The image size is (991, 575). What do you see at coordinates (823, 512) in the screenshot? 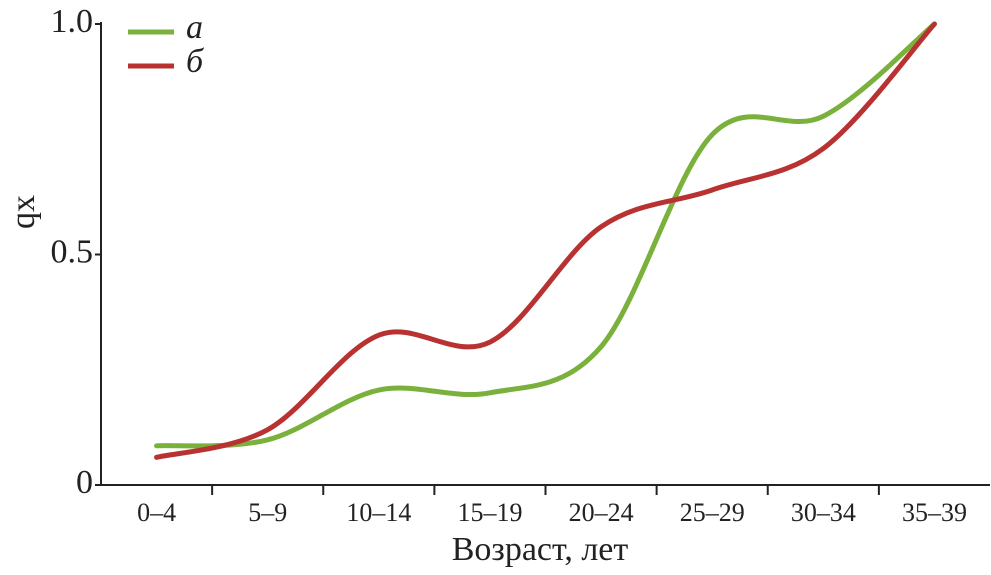
I see `x-tick-label: 30–34` at bounding box center [823, 512].